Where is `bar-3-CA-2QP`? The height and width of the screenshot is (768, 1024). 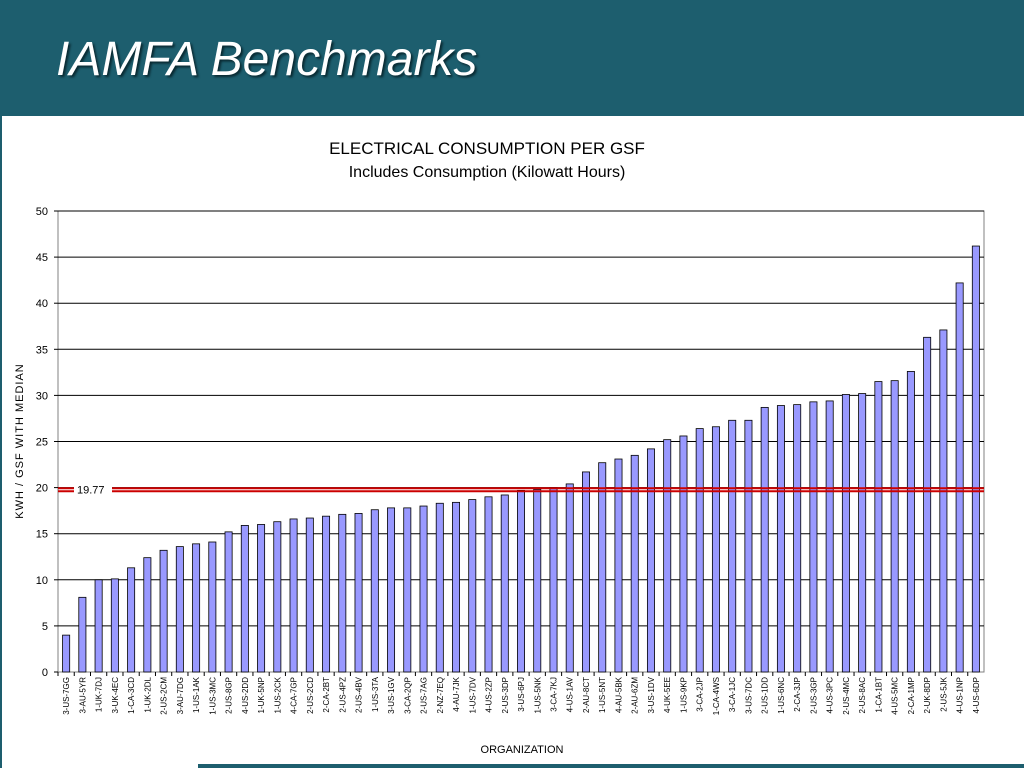 bar-3-CA-2QP is located at coordinates (407, 590).